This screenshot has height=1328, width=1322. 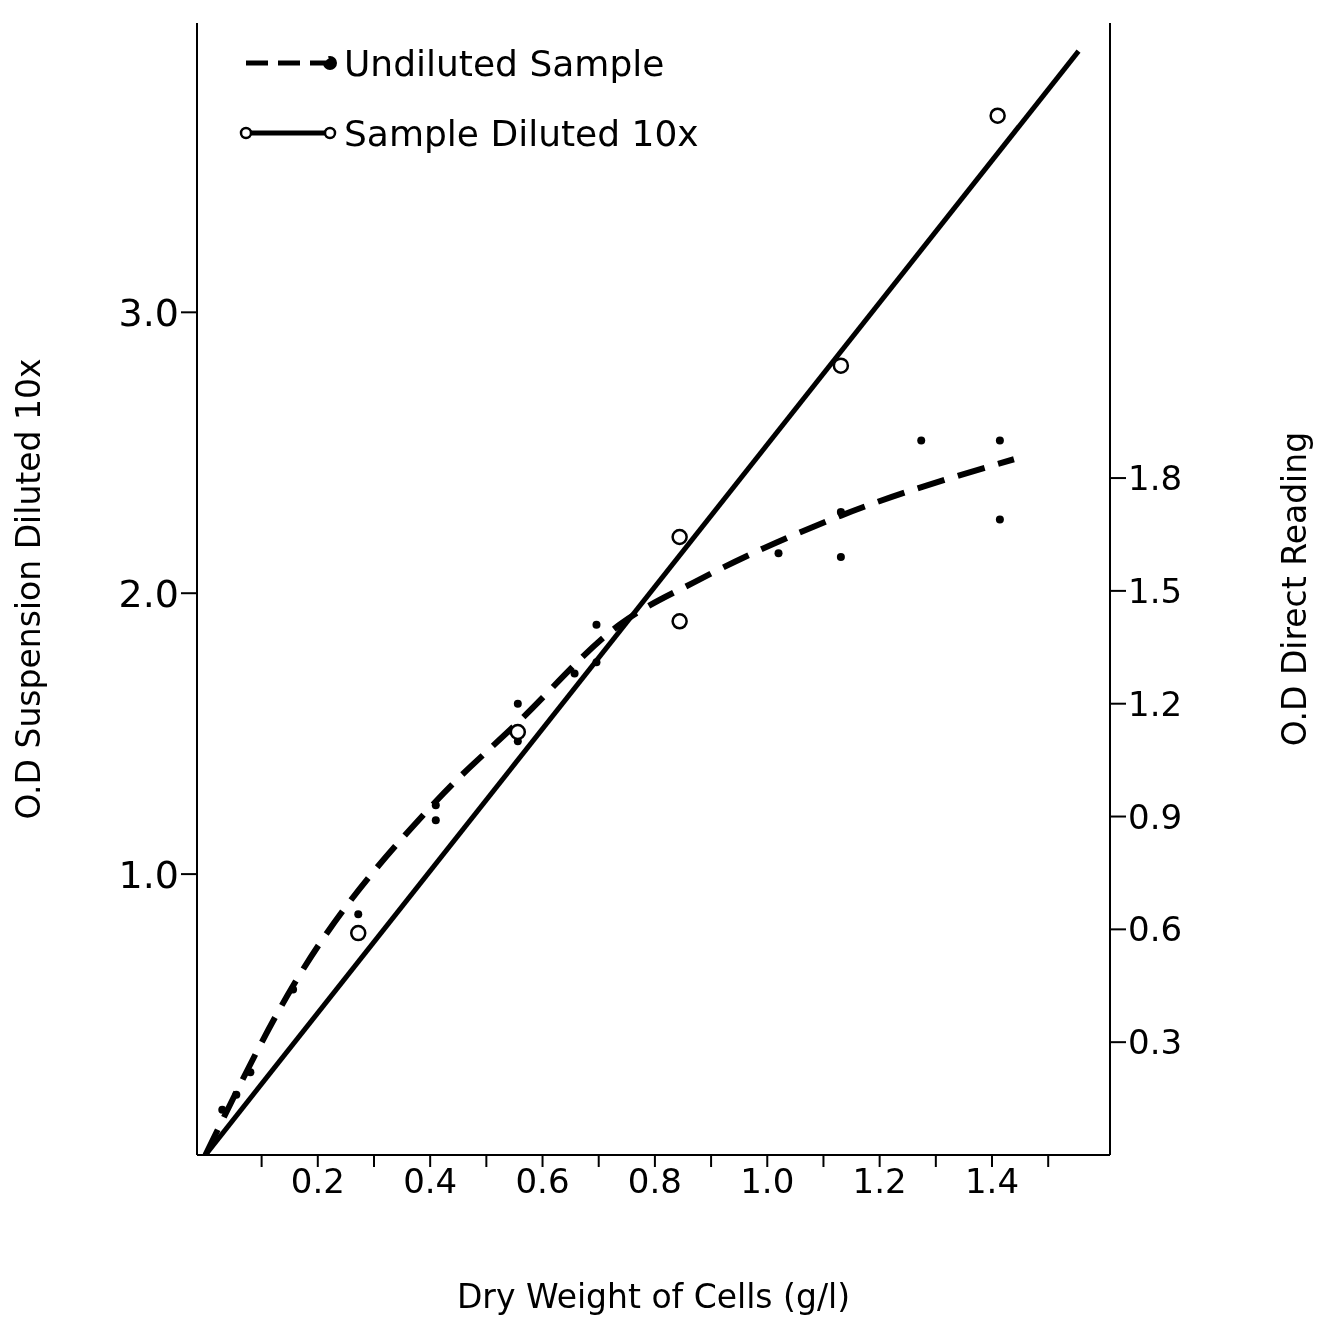 I want to click on x-tick-label: 1.4, so click(x=992, y=1181).